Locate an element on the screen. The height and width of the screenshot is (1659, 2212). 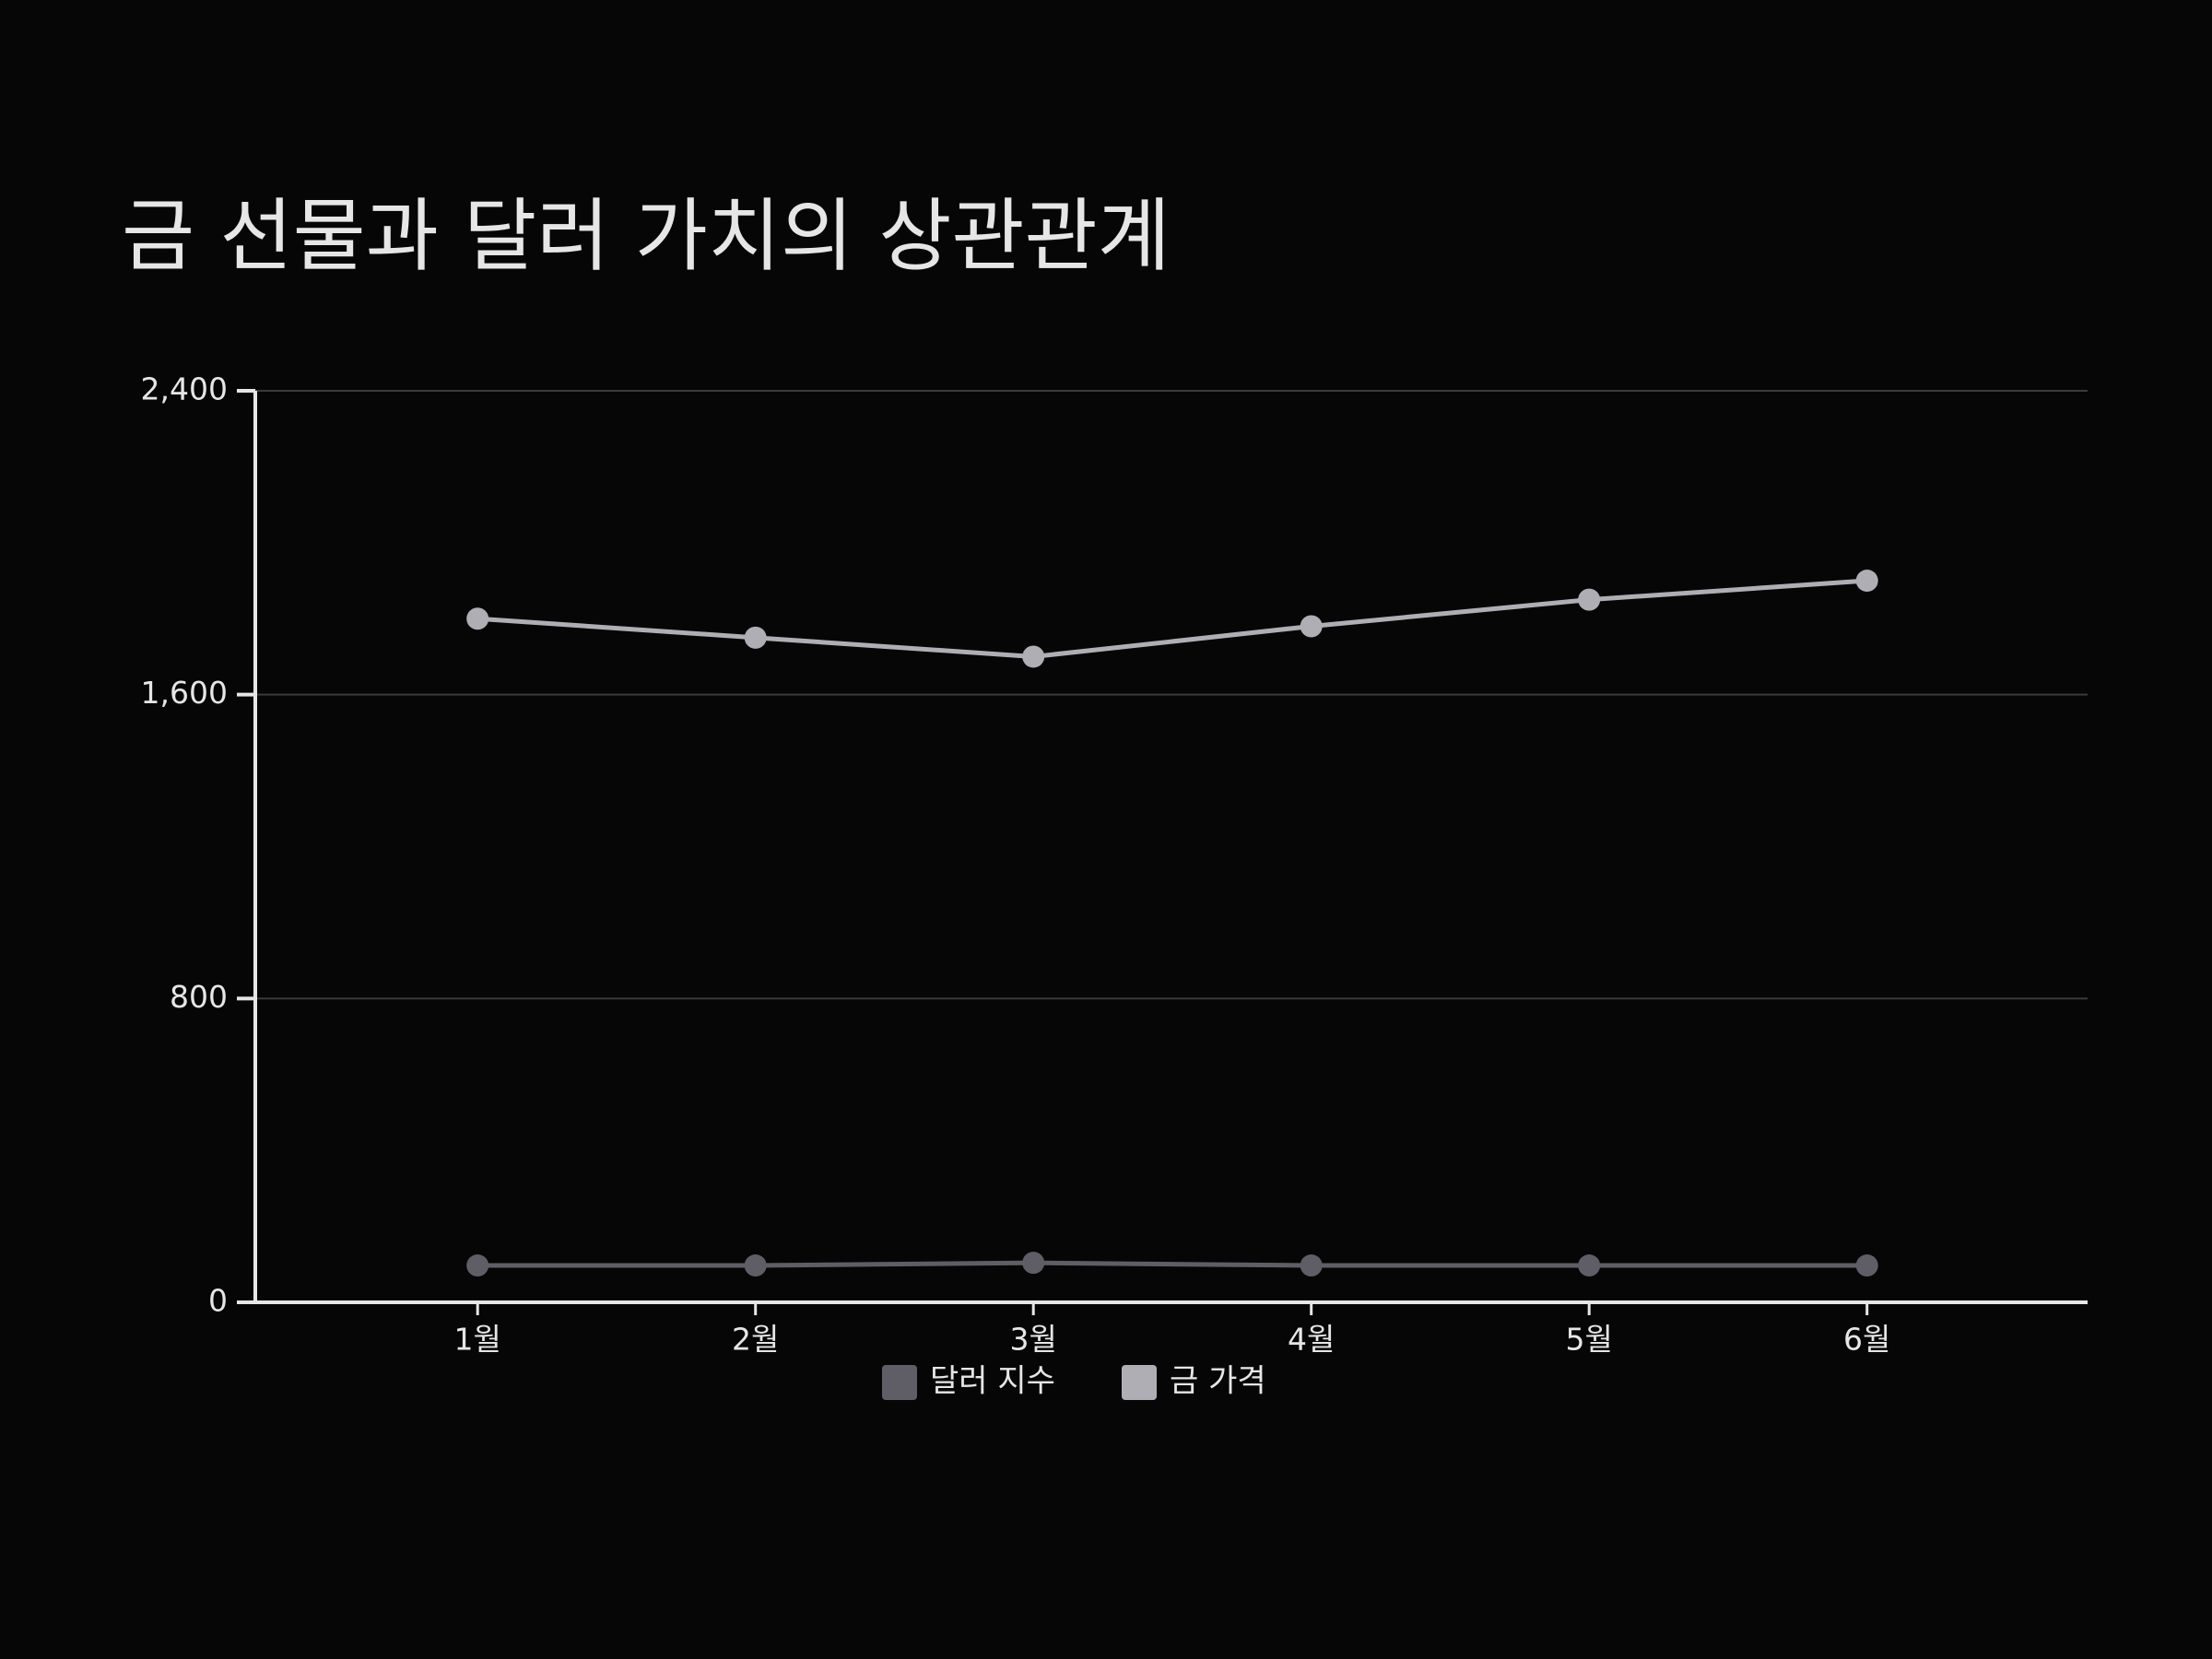
x-tick-label: 3월 is located at coordinates (1033, 1340).